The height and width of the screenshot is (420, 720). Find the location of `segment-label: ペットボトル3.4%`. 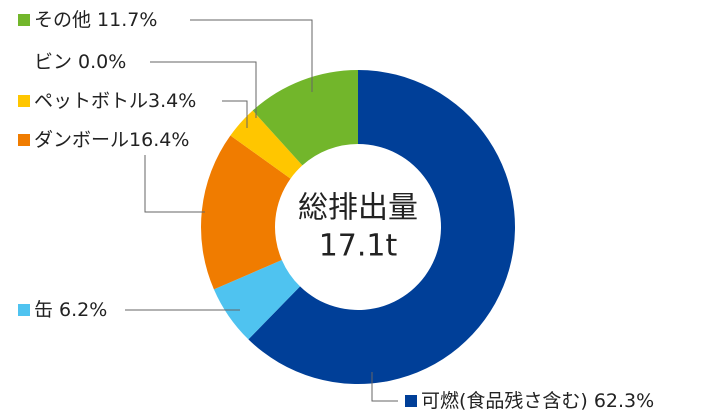

segment-label: ペットボトル3.4% is located at coordinates (115, 101).